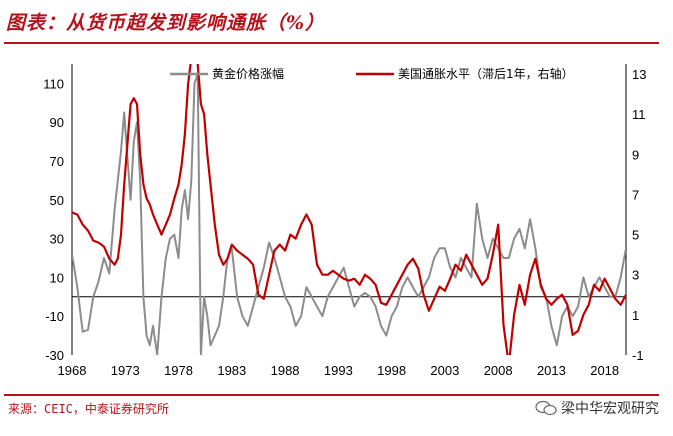  I want to click on y-left-tick-label: -30, so click(54, 355).